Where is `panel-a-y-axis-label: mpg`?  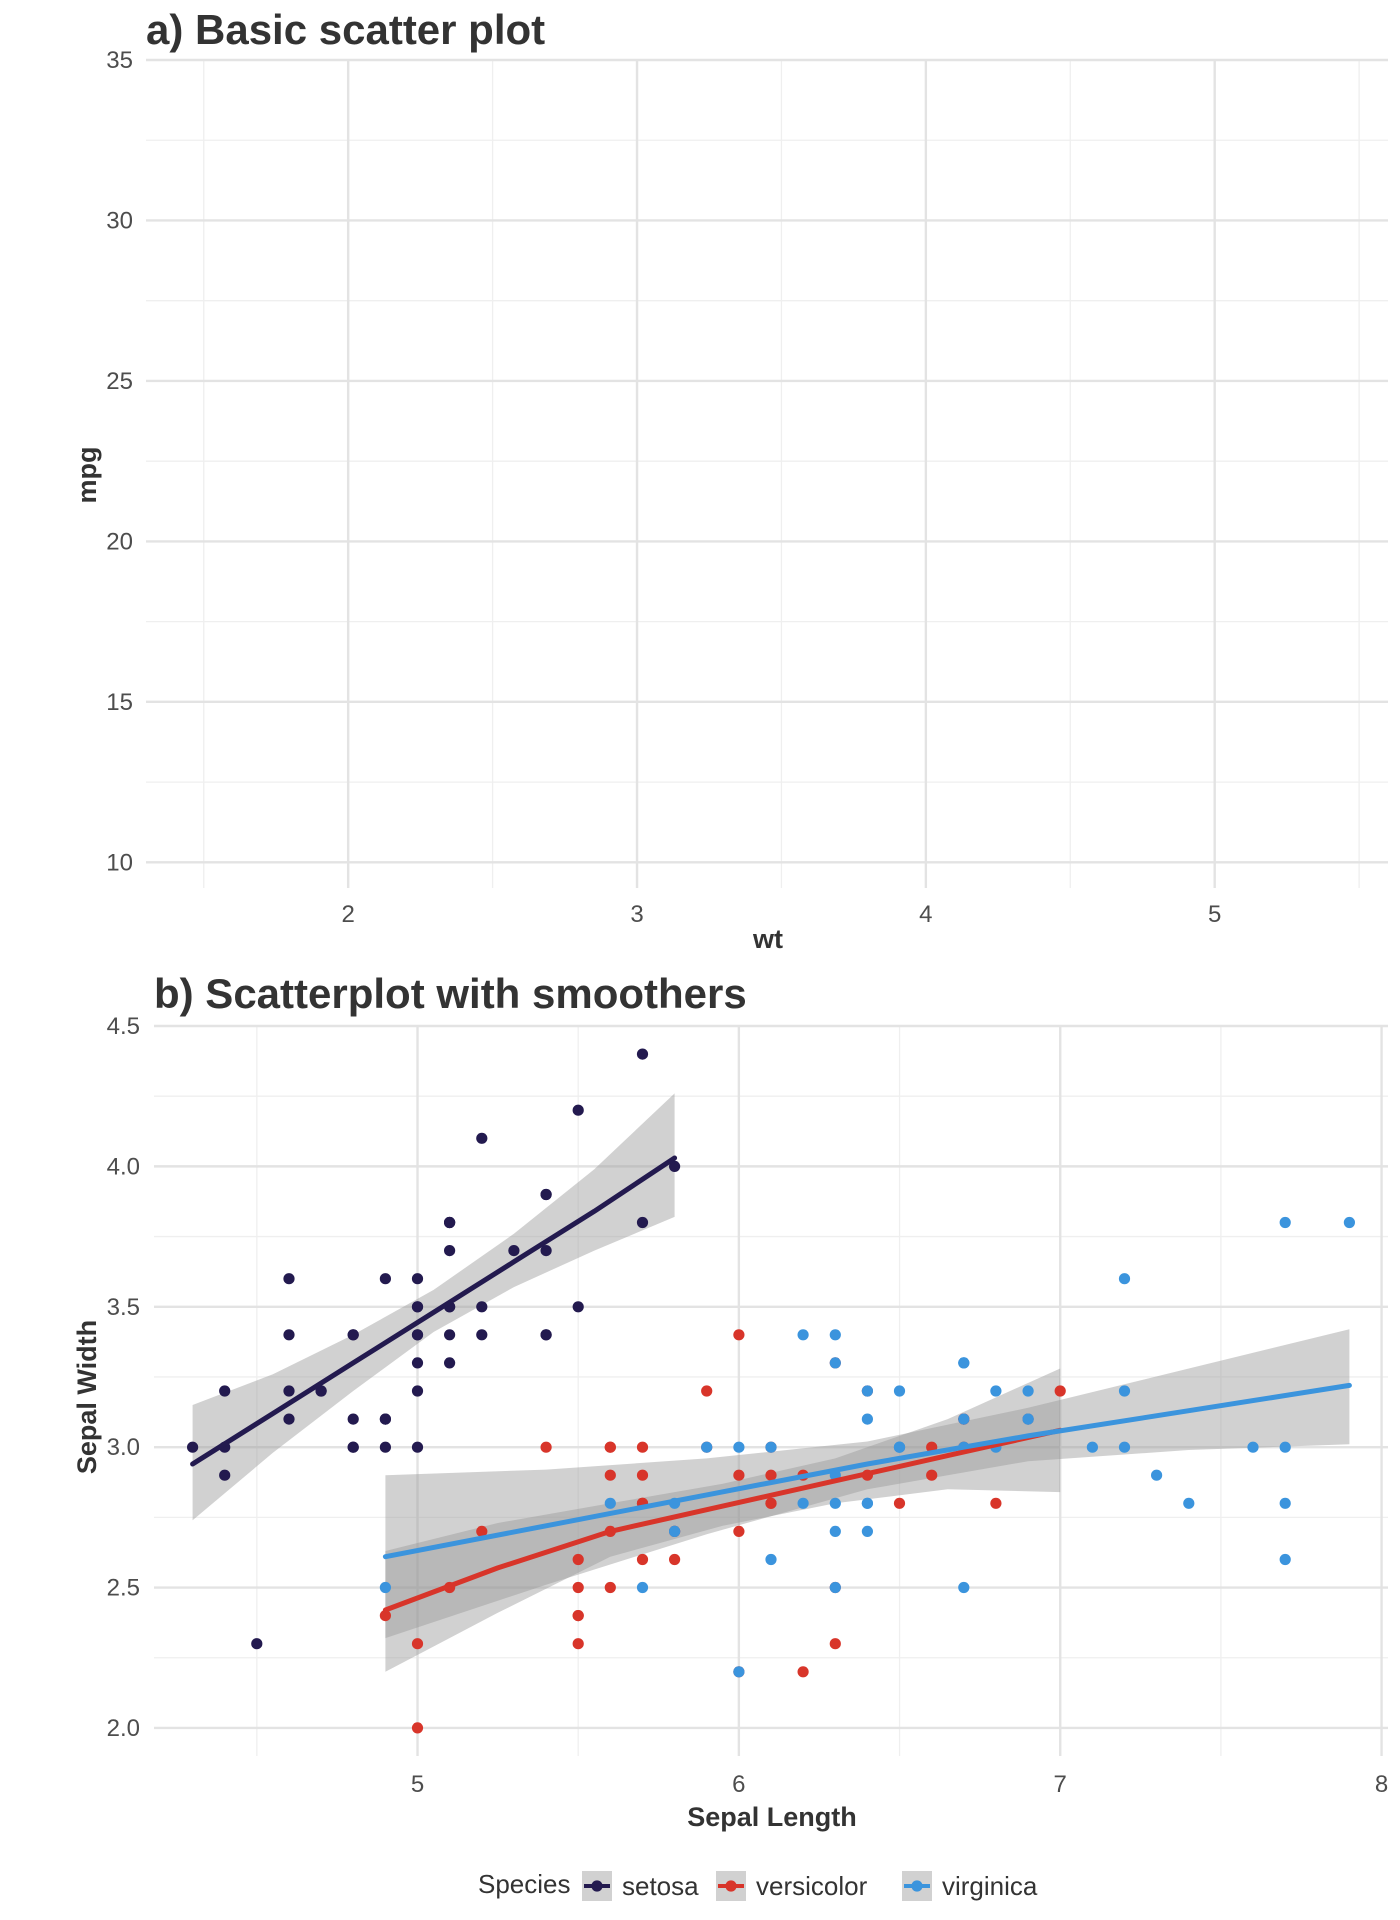
panel-a-y-axis-label: mpg is located at coordinates (87, 475).